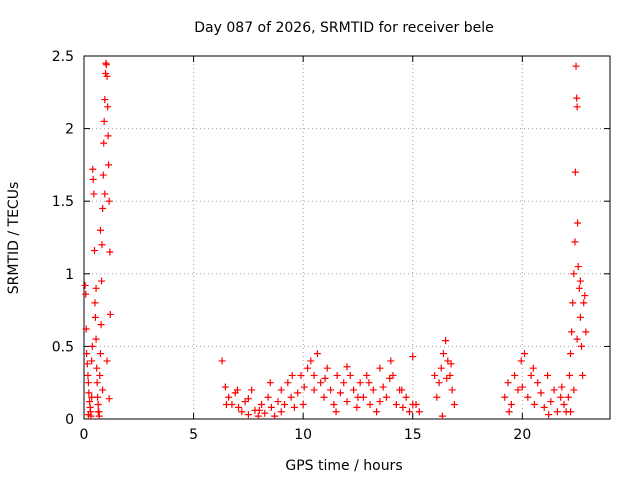 This screenshot has width=640, height=480. What do you see at coordinates (63, 202) in the screenshot?
I see `y-tick-label: 1.5` at bounding box center [63, 202].